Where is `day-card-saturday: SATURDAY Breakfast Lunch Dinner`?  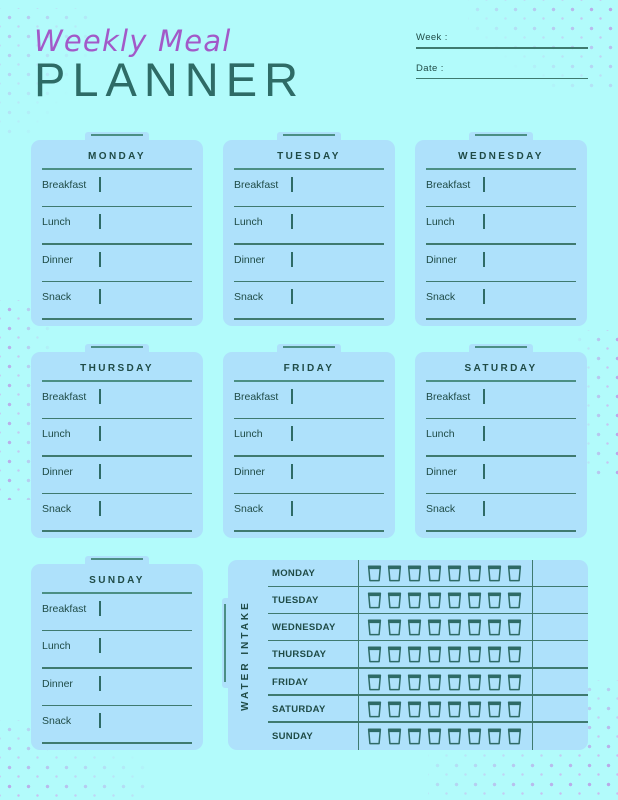
day-card-saturday: SATURDAY Breakfast Lunch Dinner is located at coordinates (501, 441).